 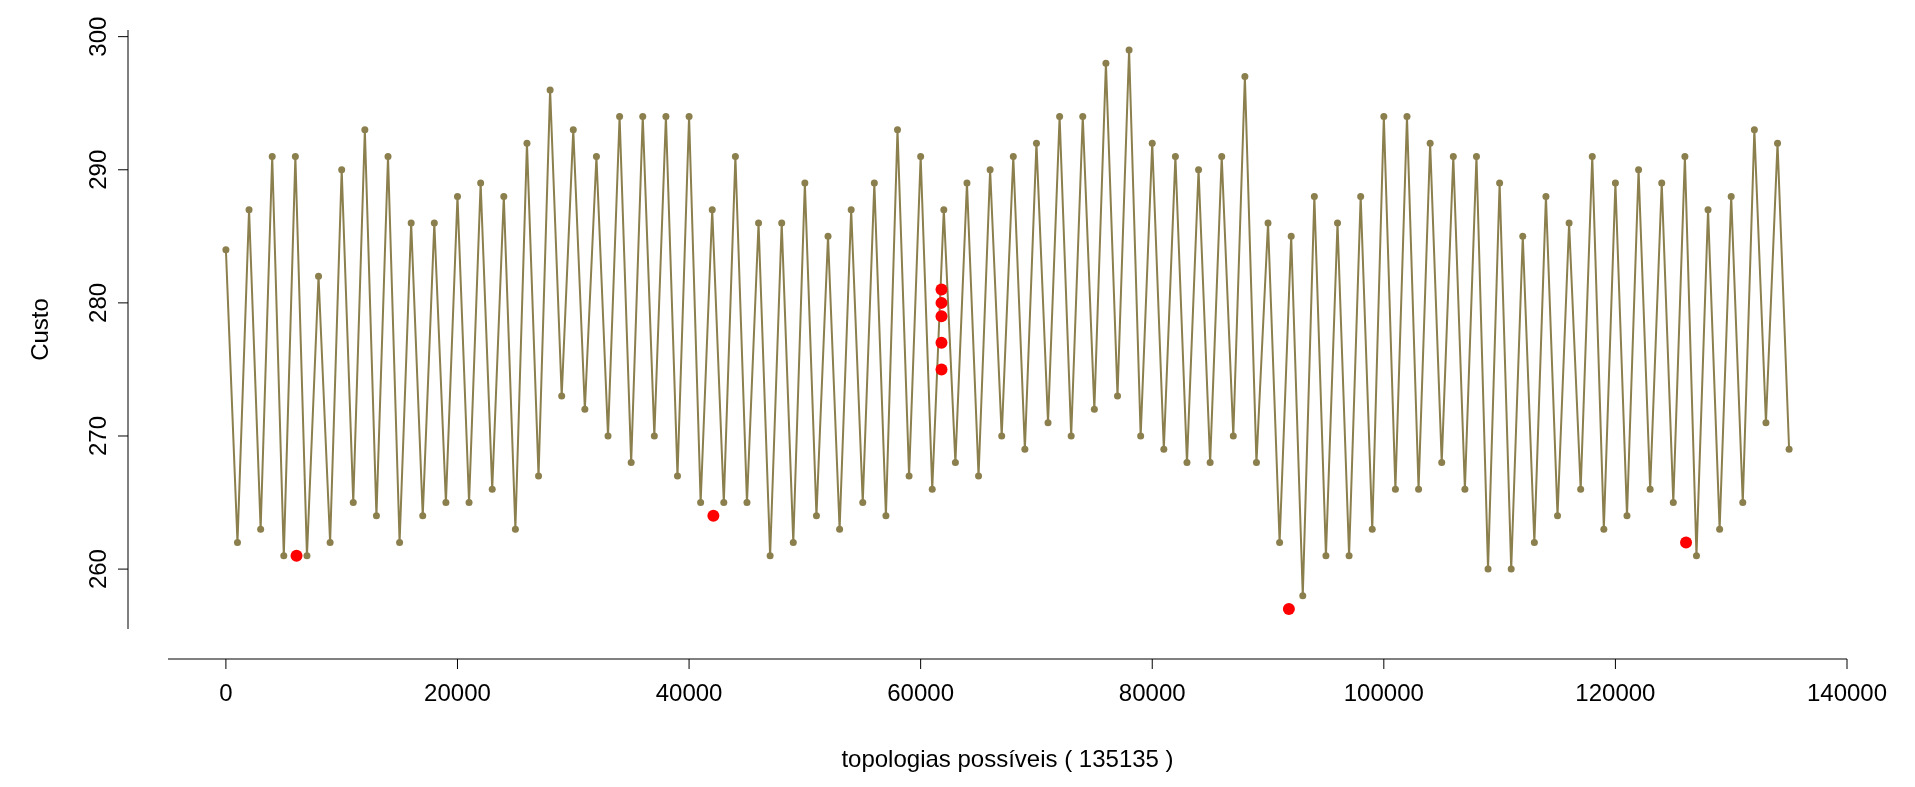 I want to click on y-tick-label: 280, so click(x=97, y=302).